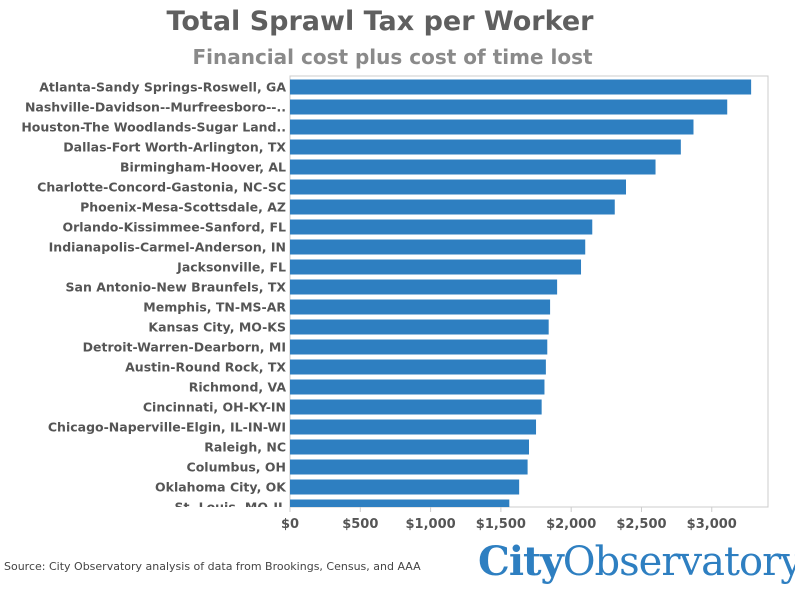  I want to click on category-label: Dallas-Fort Worth-Arlington, TX, so click(174, 147).